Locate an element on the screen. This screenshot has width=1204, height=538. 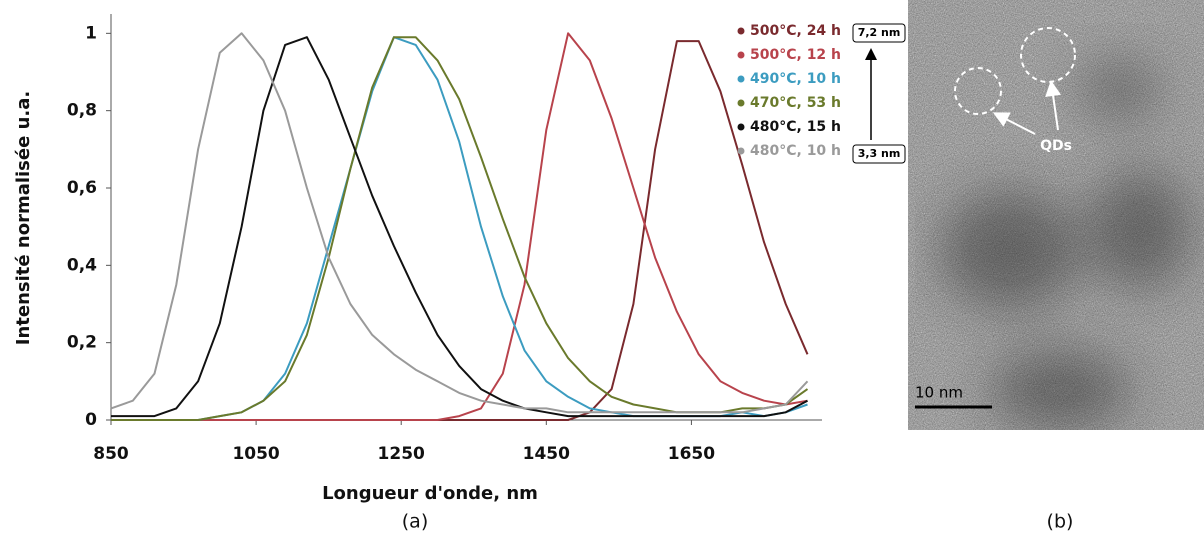
size-annotation: 7,2 nm is located at coordinates (879, 32).